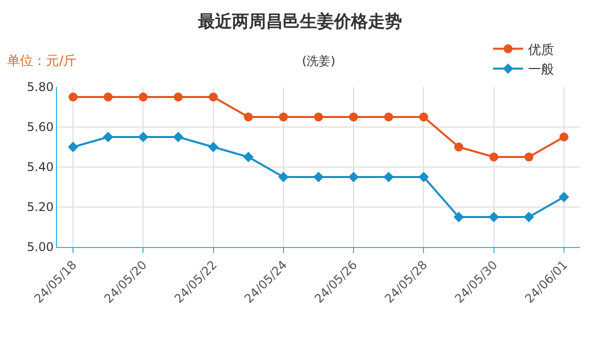 The height and width of the screenshot is (340, 600). What do you see at coordinates (41, 61) in the screenshot?
I see `y-axis-title: 单位：元/斤` at bounding box center [41, 61].